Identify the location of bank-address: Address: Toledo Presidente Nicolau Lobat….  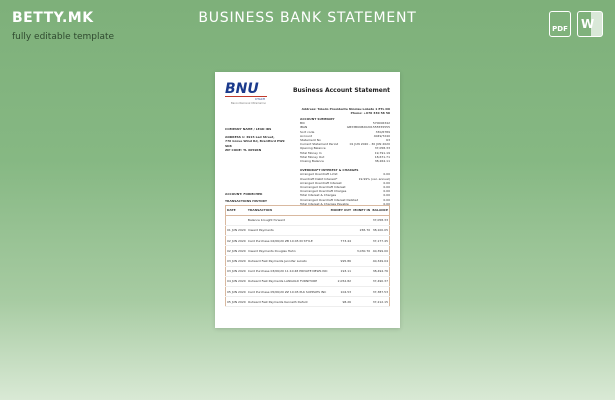
(346, 111).